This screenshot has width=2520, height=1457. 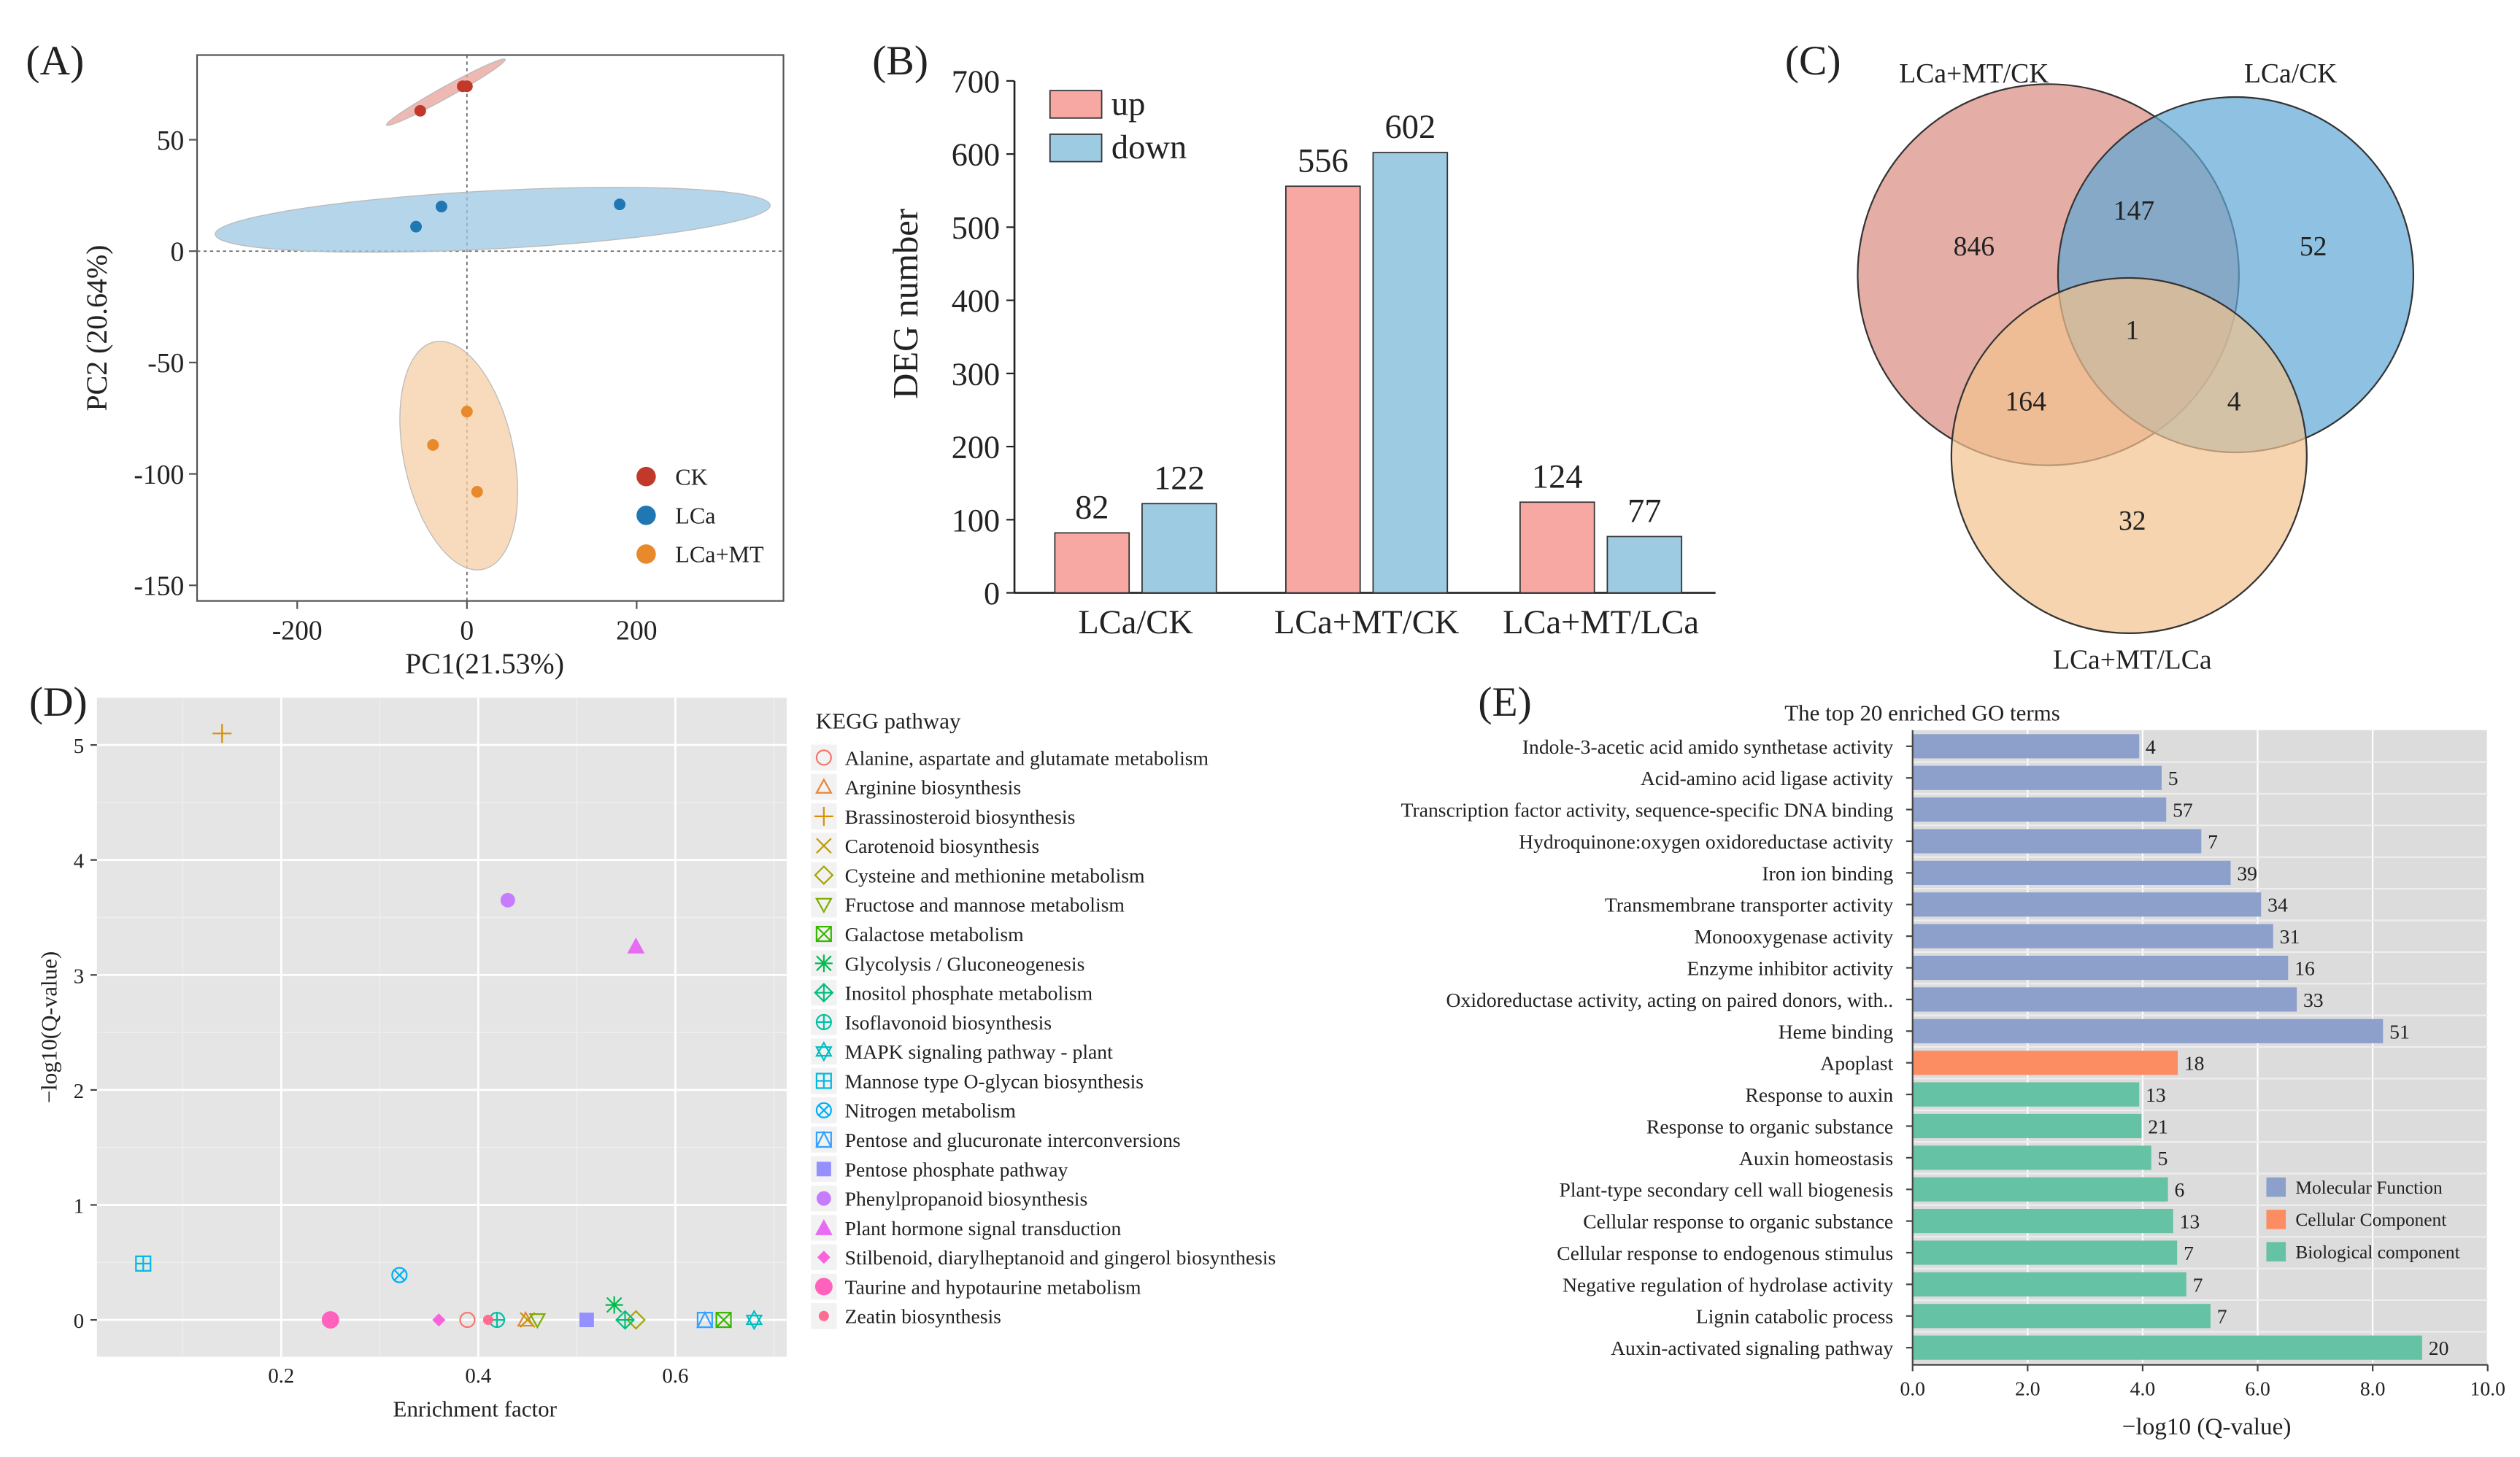 I want to click on bar-count-label: 57, so click(x=2183, y=810).